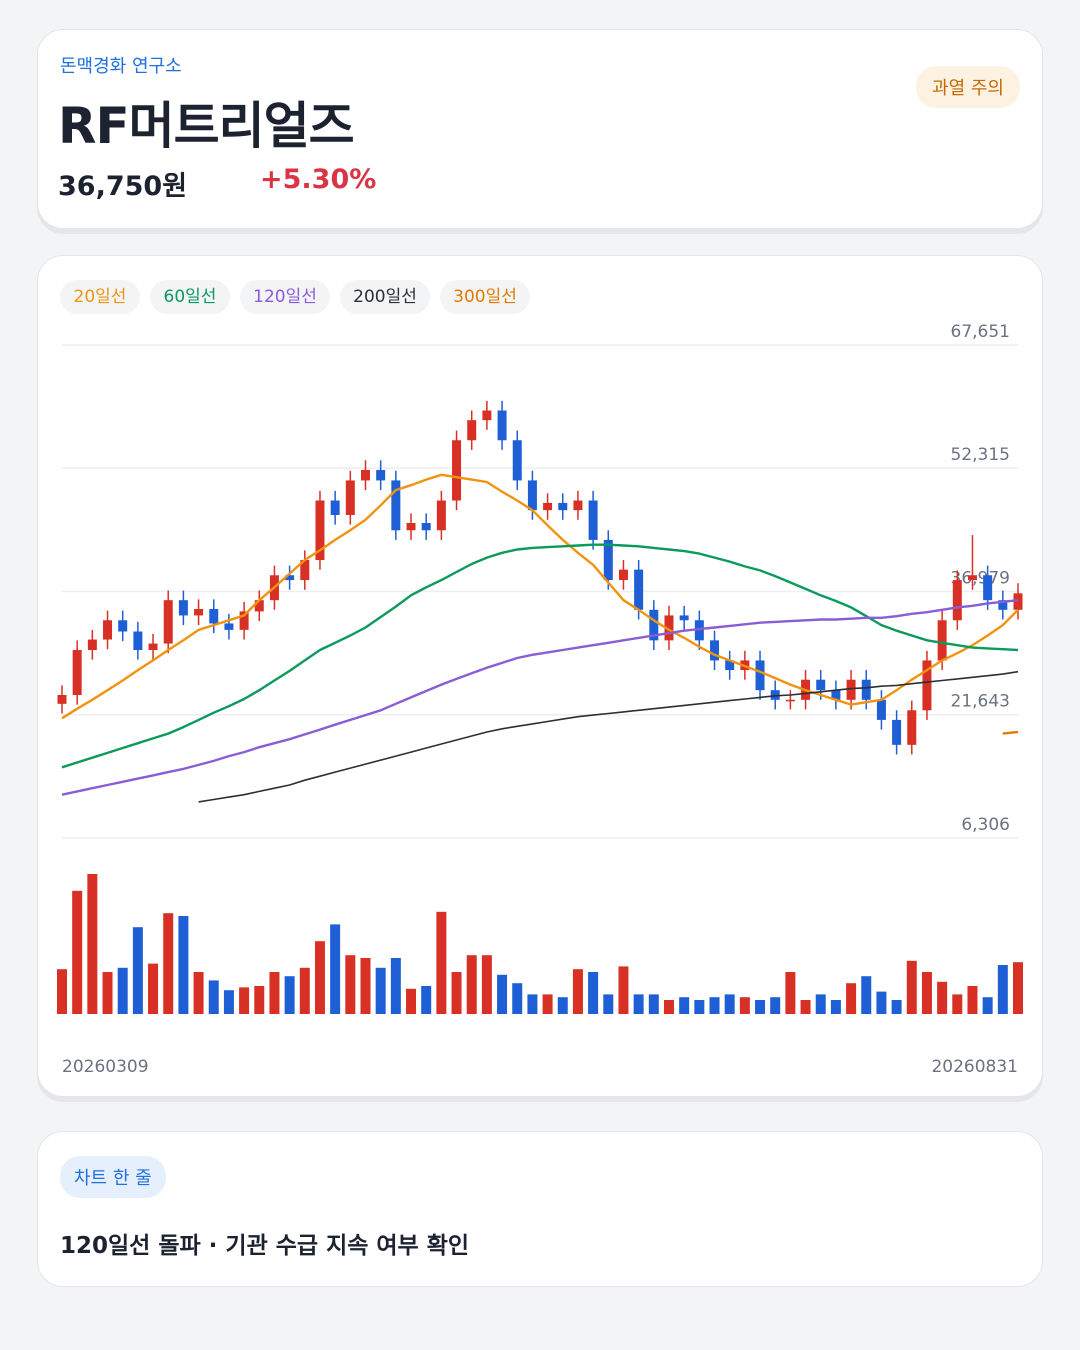 Image resolution: width=1080 pixels, height=1350 pixels. Describe the element at coordinates (968, 87) in the screenshot. I see `badge: 과열 주의` at that location.